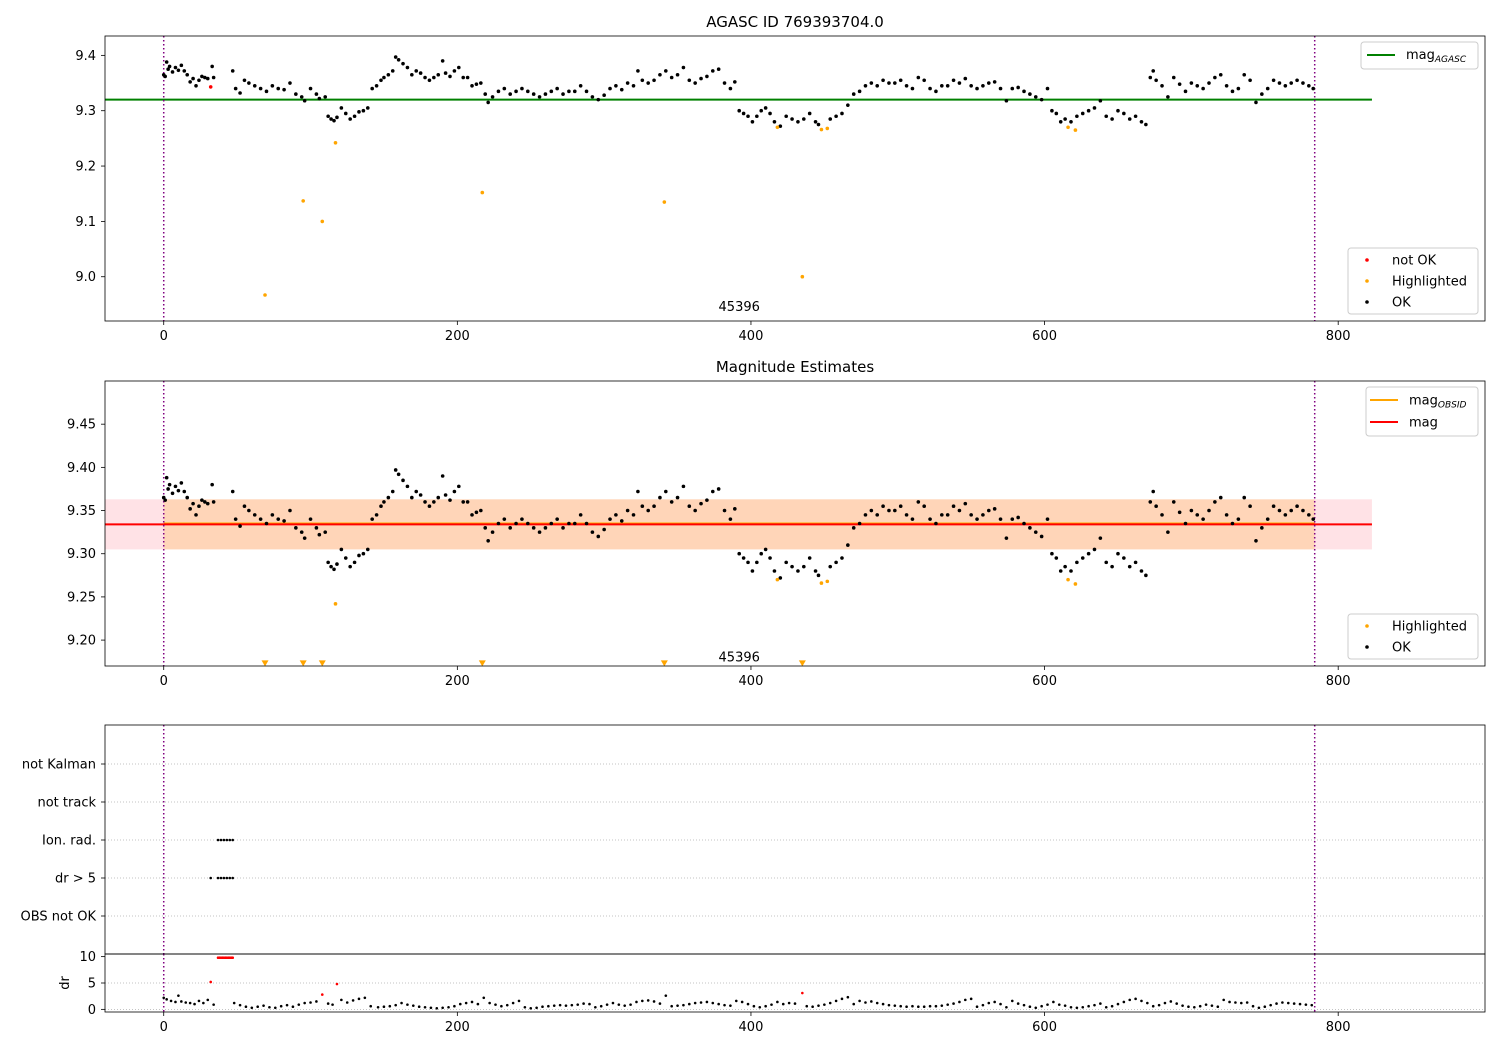 The height and width of the screenshot is (1050, 1500). What do you see at coordinates (85, 56) in the screenshot?
I see `panel1-ytick-label: 9.4` at bounding box center [85, 56].